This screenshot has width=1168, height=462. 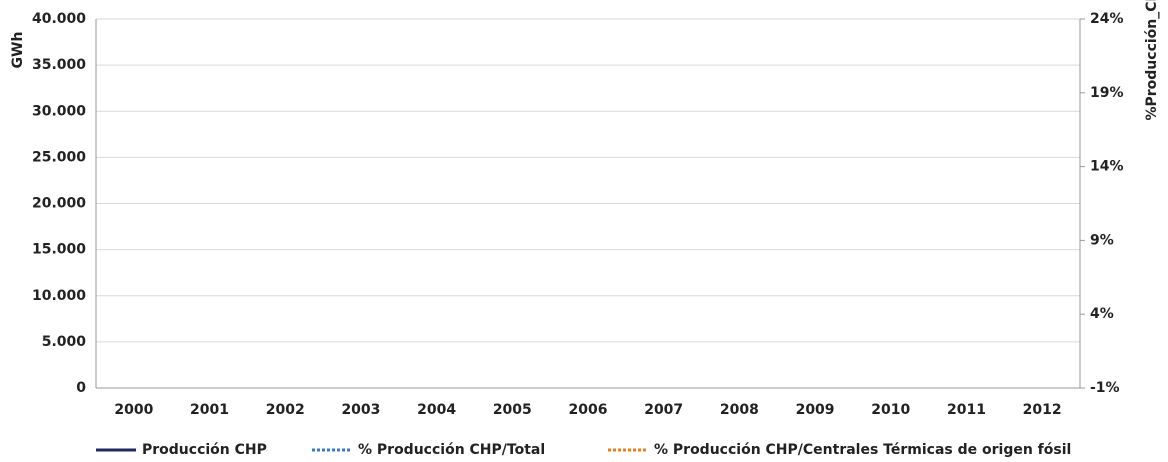 What do you see at coordinates (59, 19) in the screenshot?
I see `y-tick-label: 40.000` at bounding box center [59, 19].